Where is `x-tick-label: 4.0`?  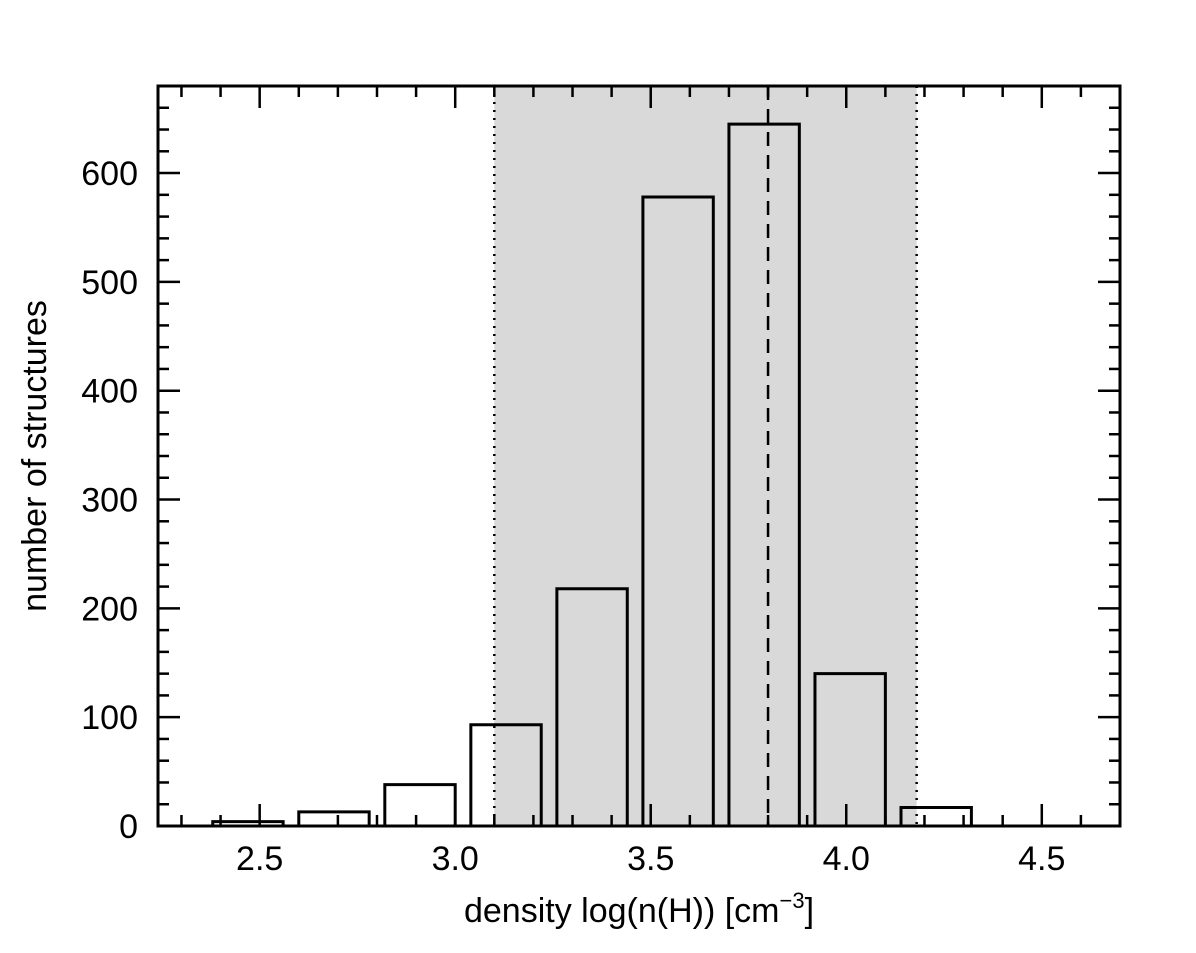 x-tick-label: 4.0 is located at coordinates (846, 859).